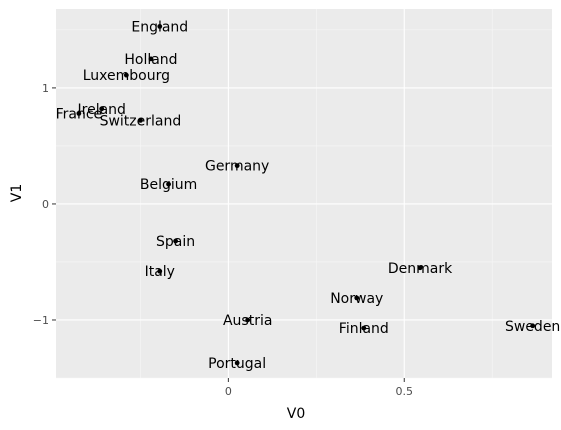 Image resolution: width=561 pixels, height=430 pixels. I want to click on point-label: Belgium, so click(168, 185).